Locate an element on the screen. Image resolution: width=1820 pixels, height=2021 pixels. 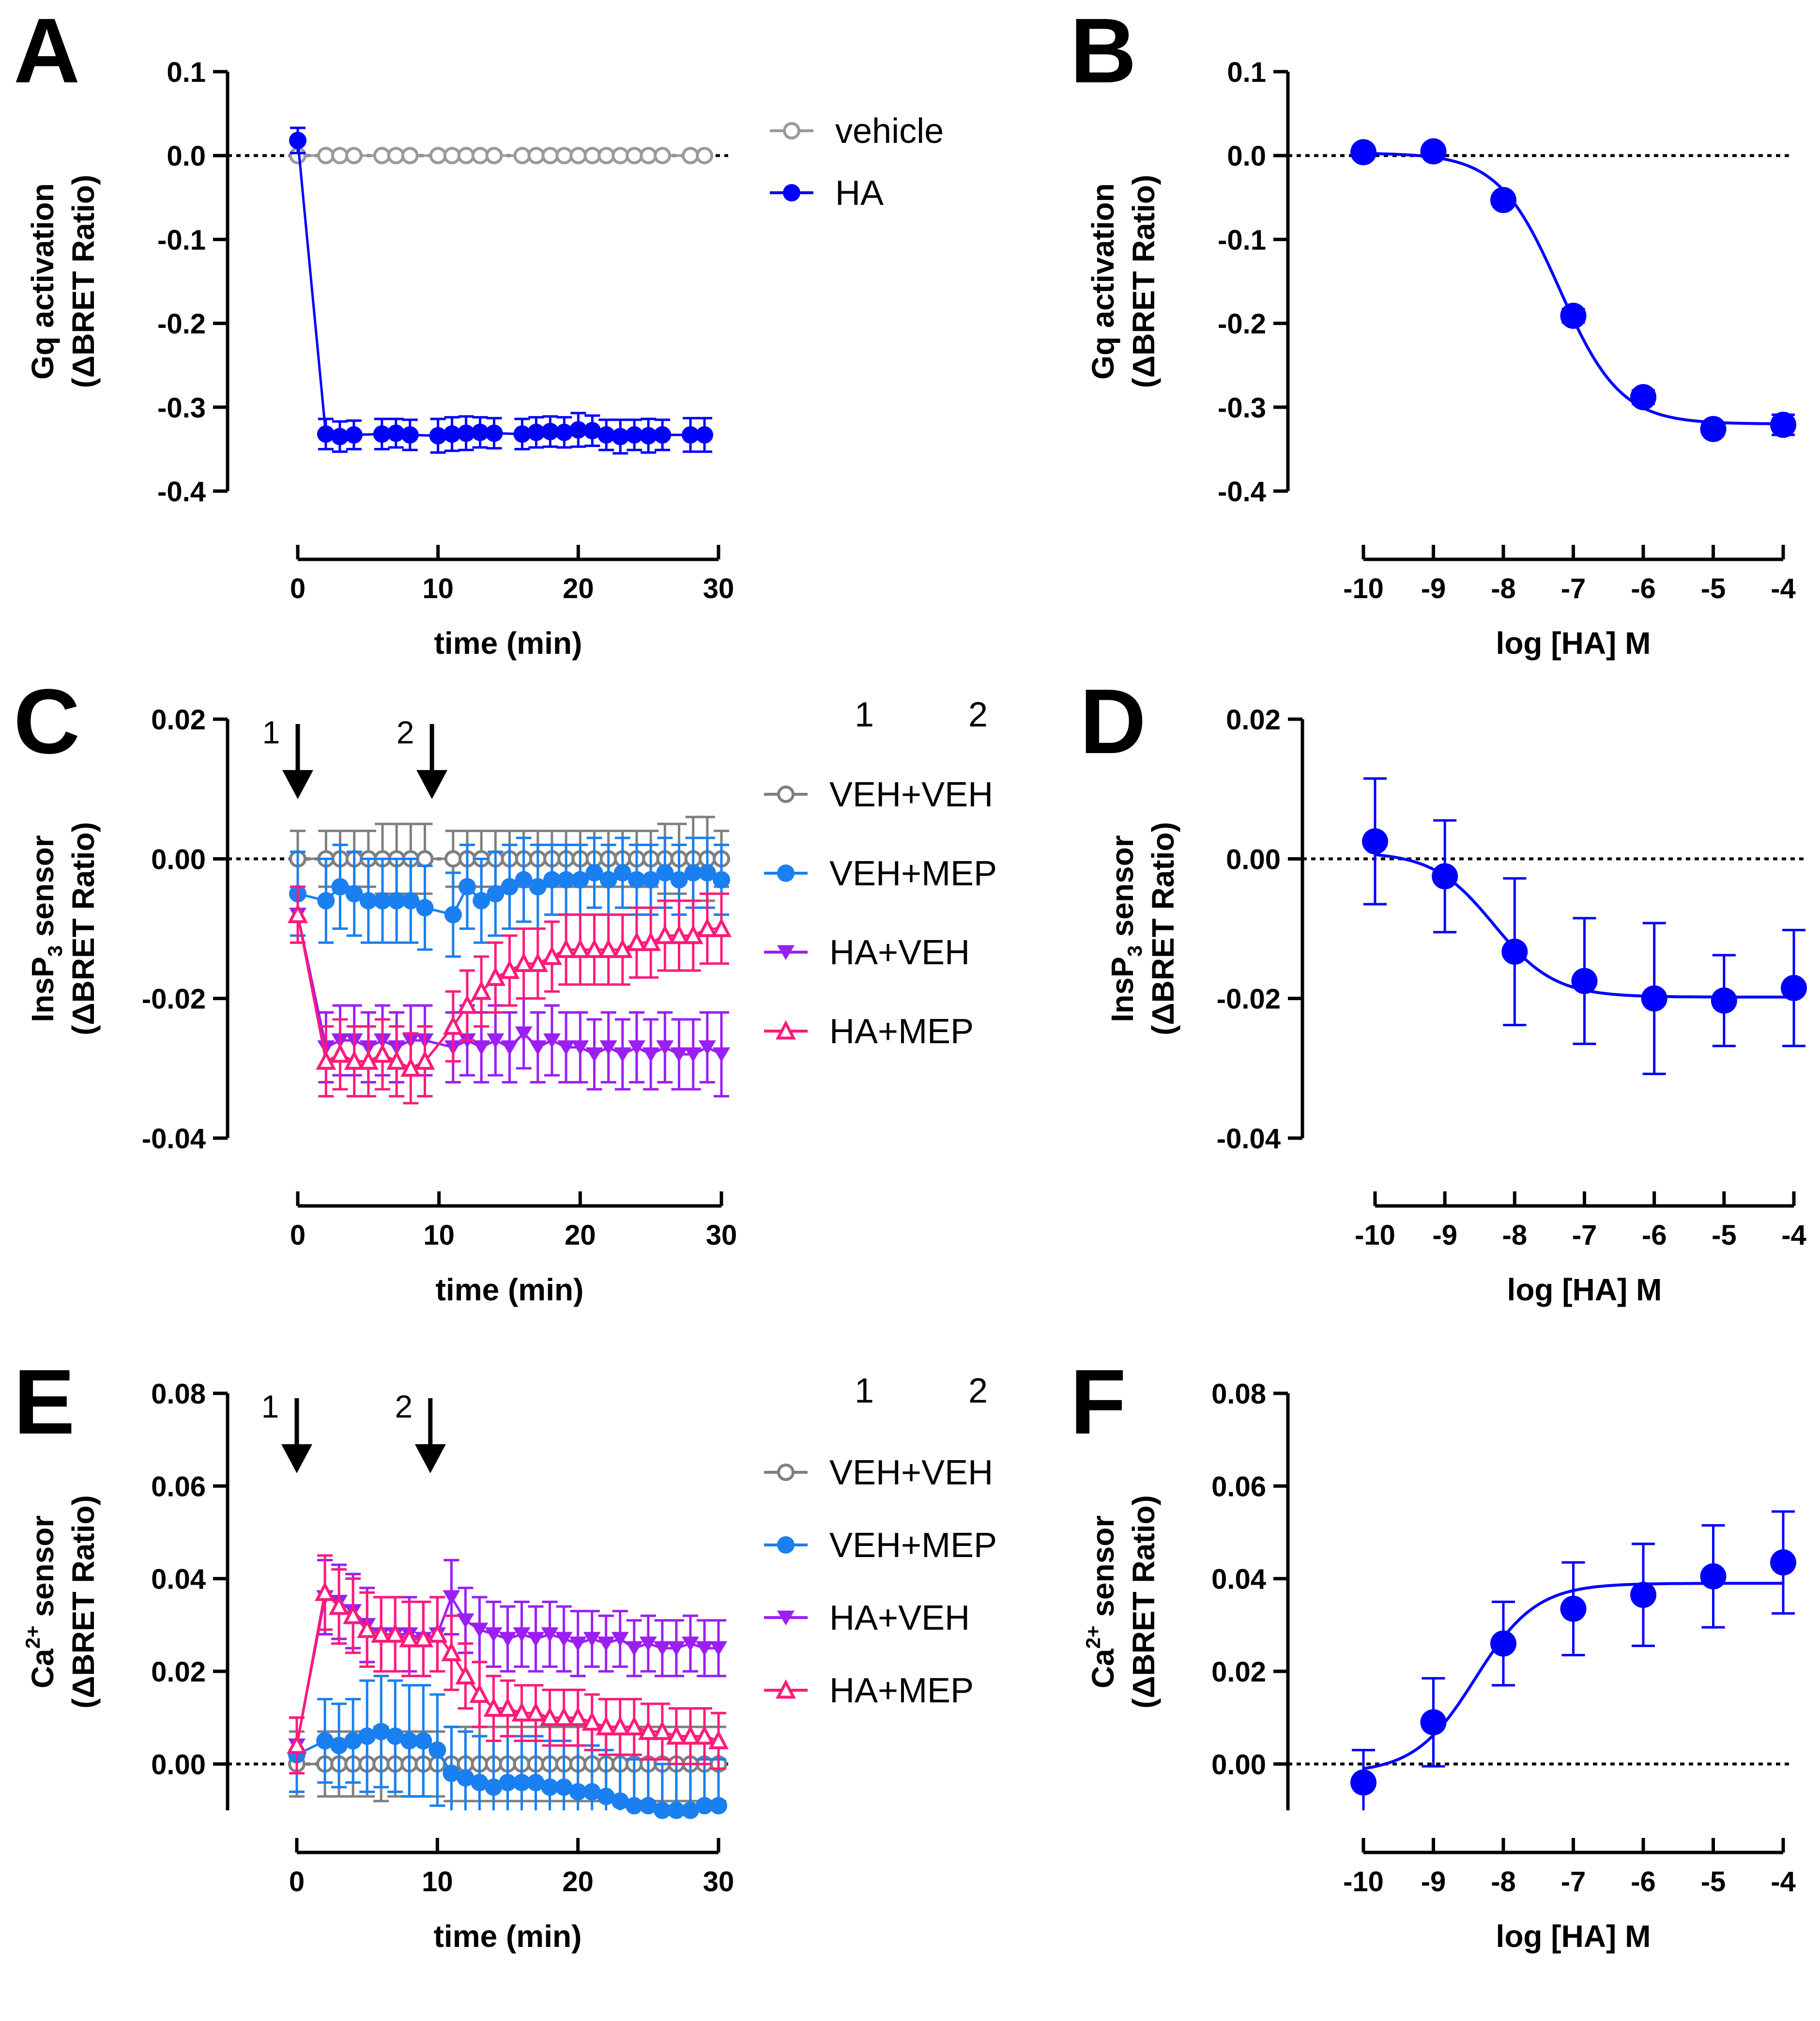
y-axis-label: Ca2+ sensor (ΔBRET Ratio) is located at coordinates (1121, 1602).